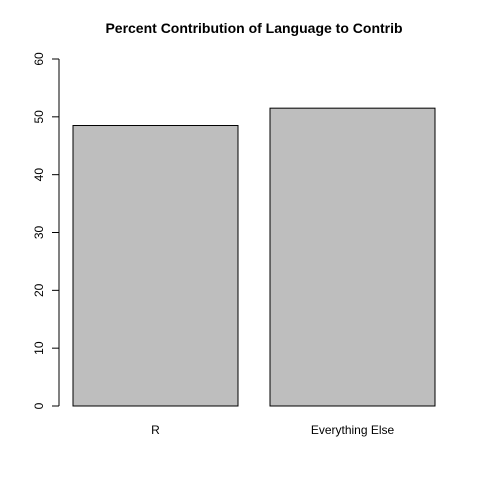 Image resolution: width=480 pixels, height=480 pixels. Describe the element at coordinates (353, 430) in the screenshot. I see `x-tick-label: Everything Else` at that location.